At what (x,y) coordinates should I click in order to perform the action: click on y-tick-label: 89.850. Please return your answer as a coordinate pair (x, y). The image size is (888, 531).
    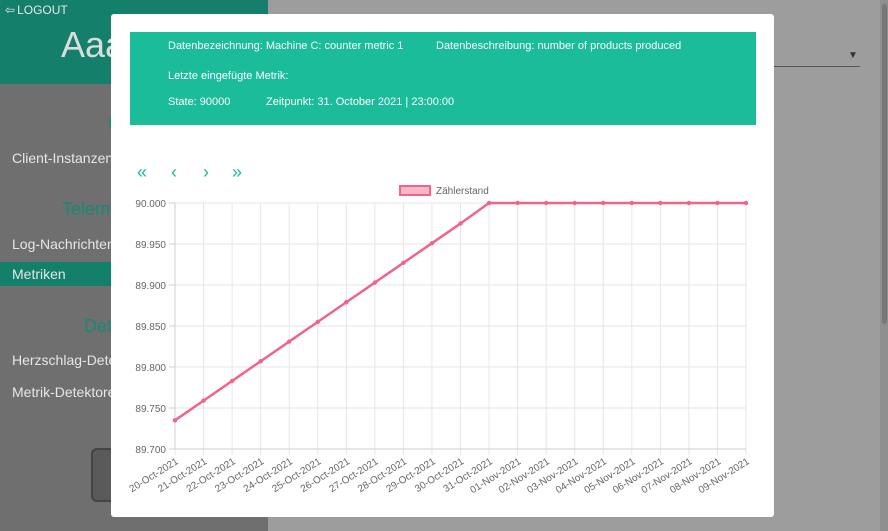
    Looking at the image, I should click on (150, 327).